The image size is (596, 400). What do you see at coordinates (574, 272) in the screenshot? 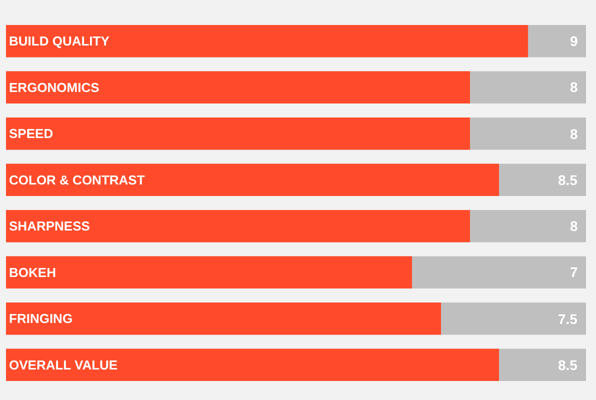
I see `data-label: 7` at bounding box center [574, 272].